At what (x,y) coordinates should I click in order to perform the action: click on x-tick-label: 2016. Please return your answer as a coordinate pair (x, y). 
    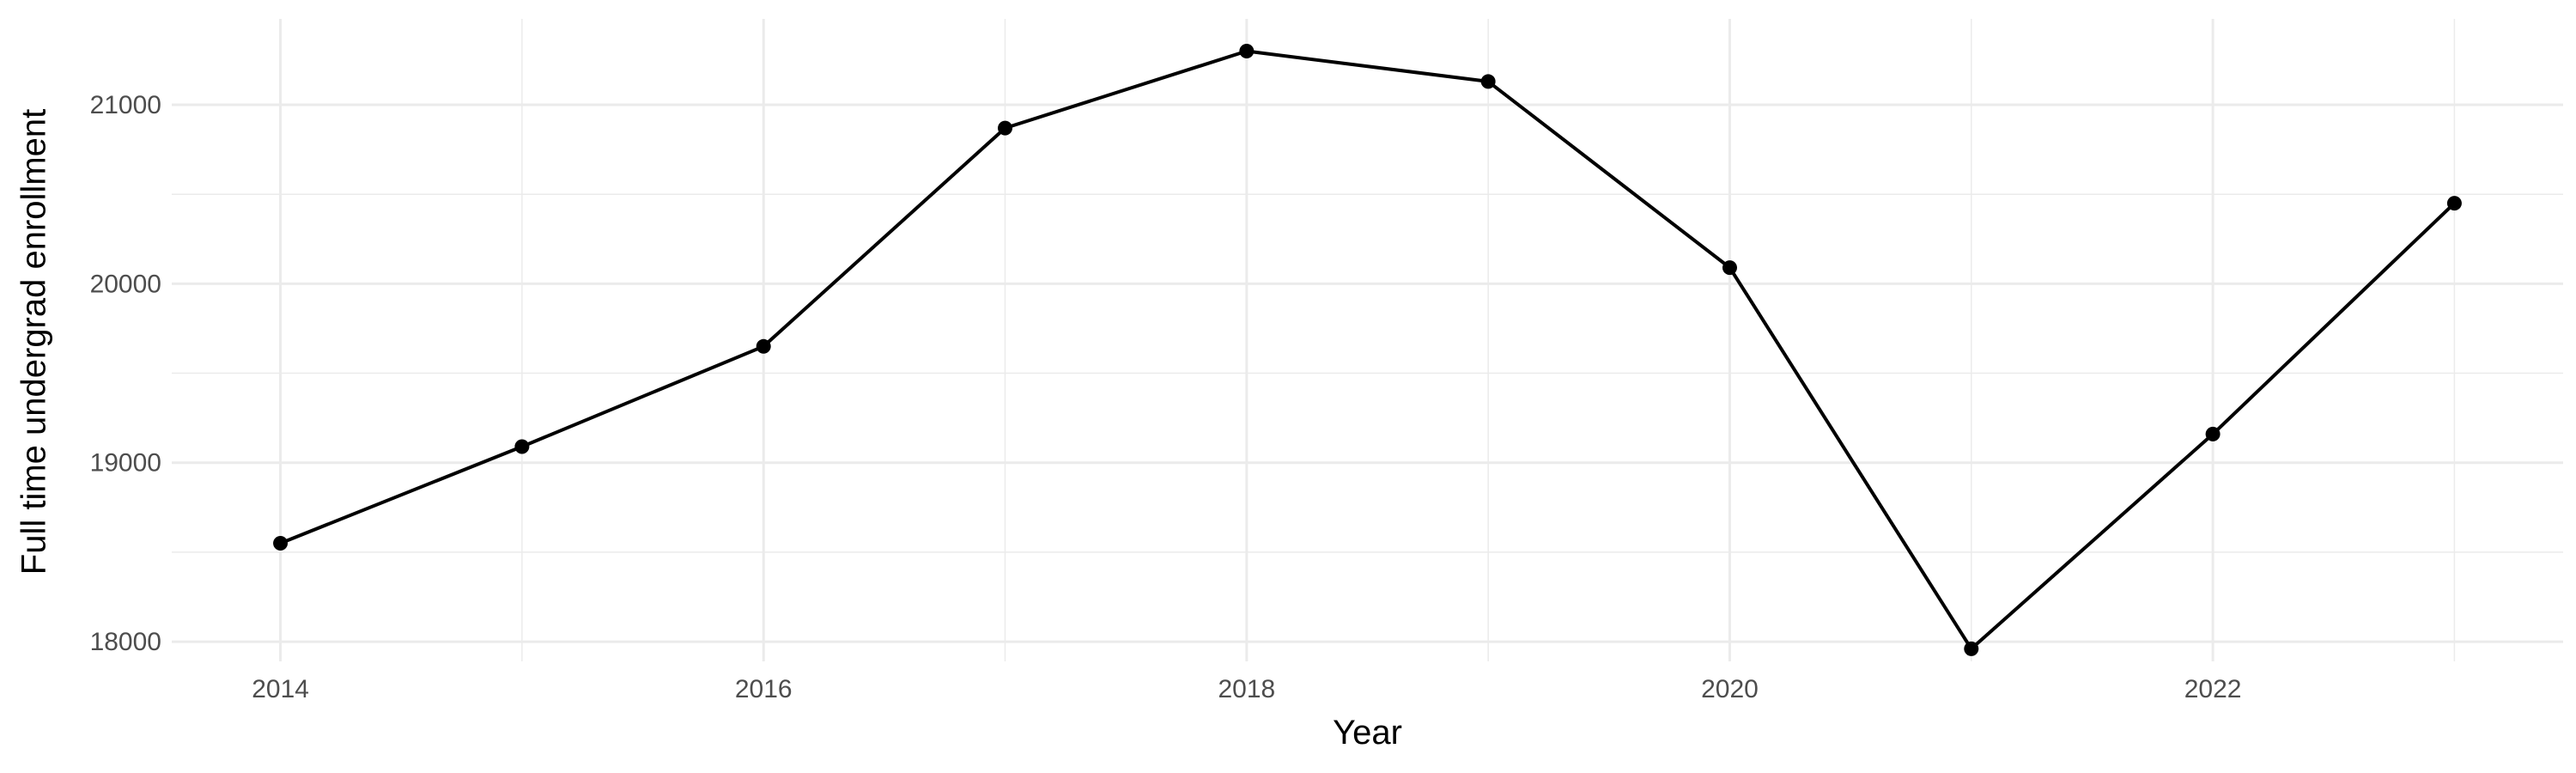
    Looking at the image, I should click on (764, 689).